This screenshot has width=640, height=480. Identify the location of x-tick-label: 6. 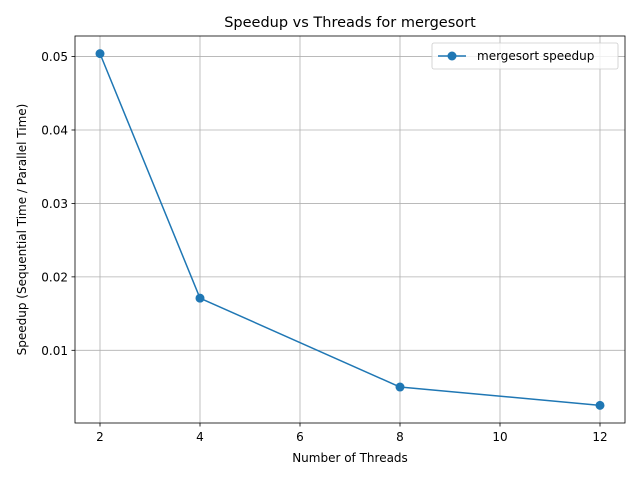
(300, 437).